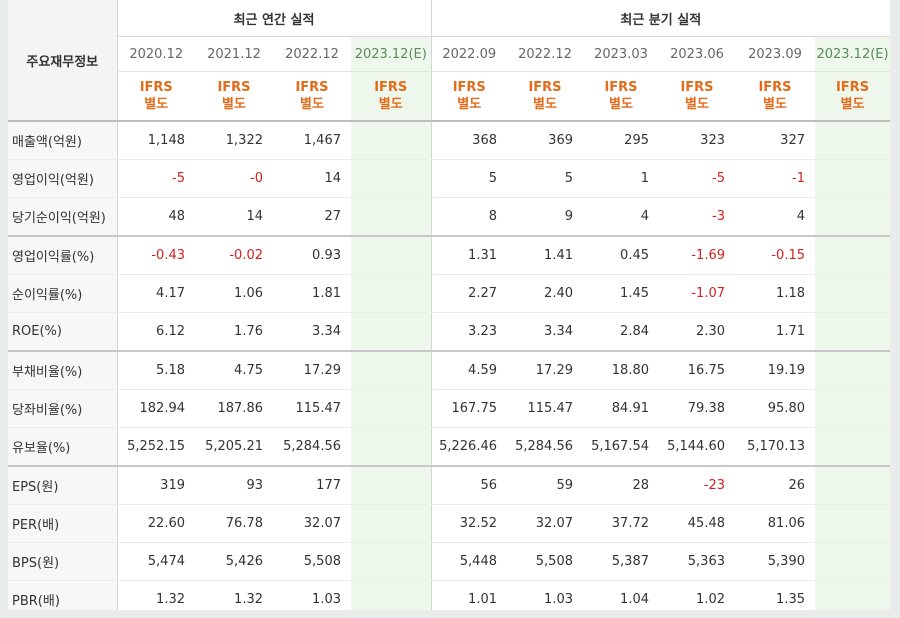 The width and height of the screenshot is (900, 618). What do you see at coordinates (63, 140) in the screenshot?
I see `row-label: 매출액(억원)` at bounding box center [63, 140].